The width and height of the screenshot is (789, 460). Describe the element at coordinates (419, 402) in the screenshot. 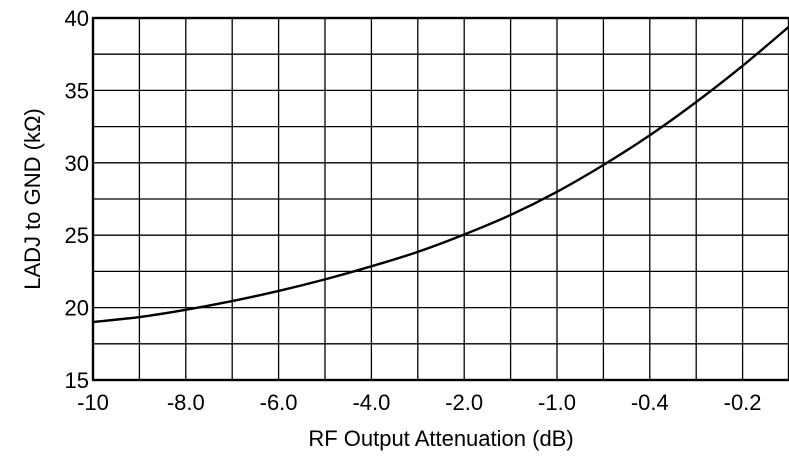

I see `x-tick-labels: -10 -8.0 -6.0 -4.0 -2.0 -1.0 -0.4 -0.2` at that location.